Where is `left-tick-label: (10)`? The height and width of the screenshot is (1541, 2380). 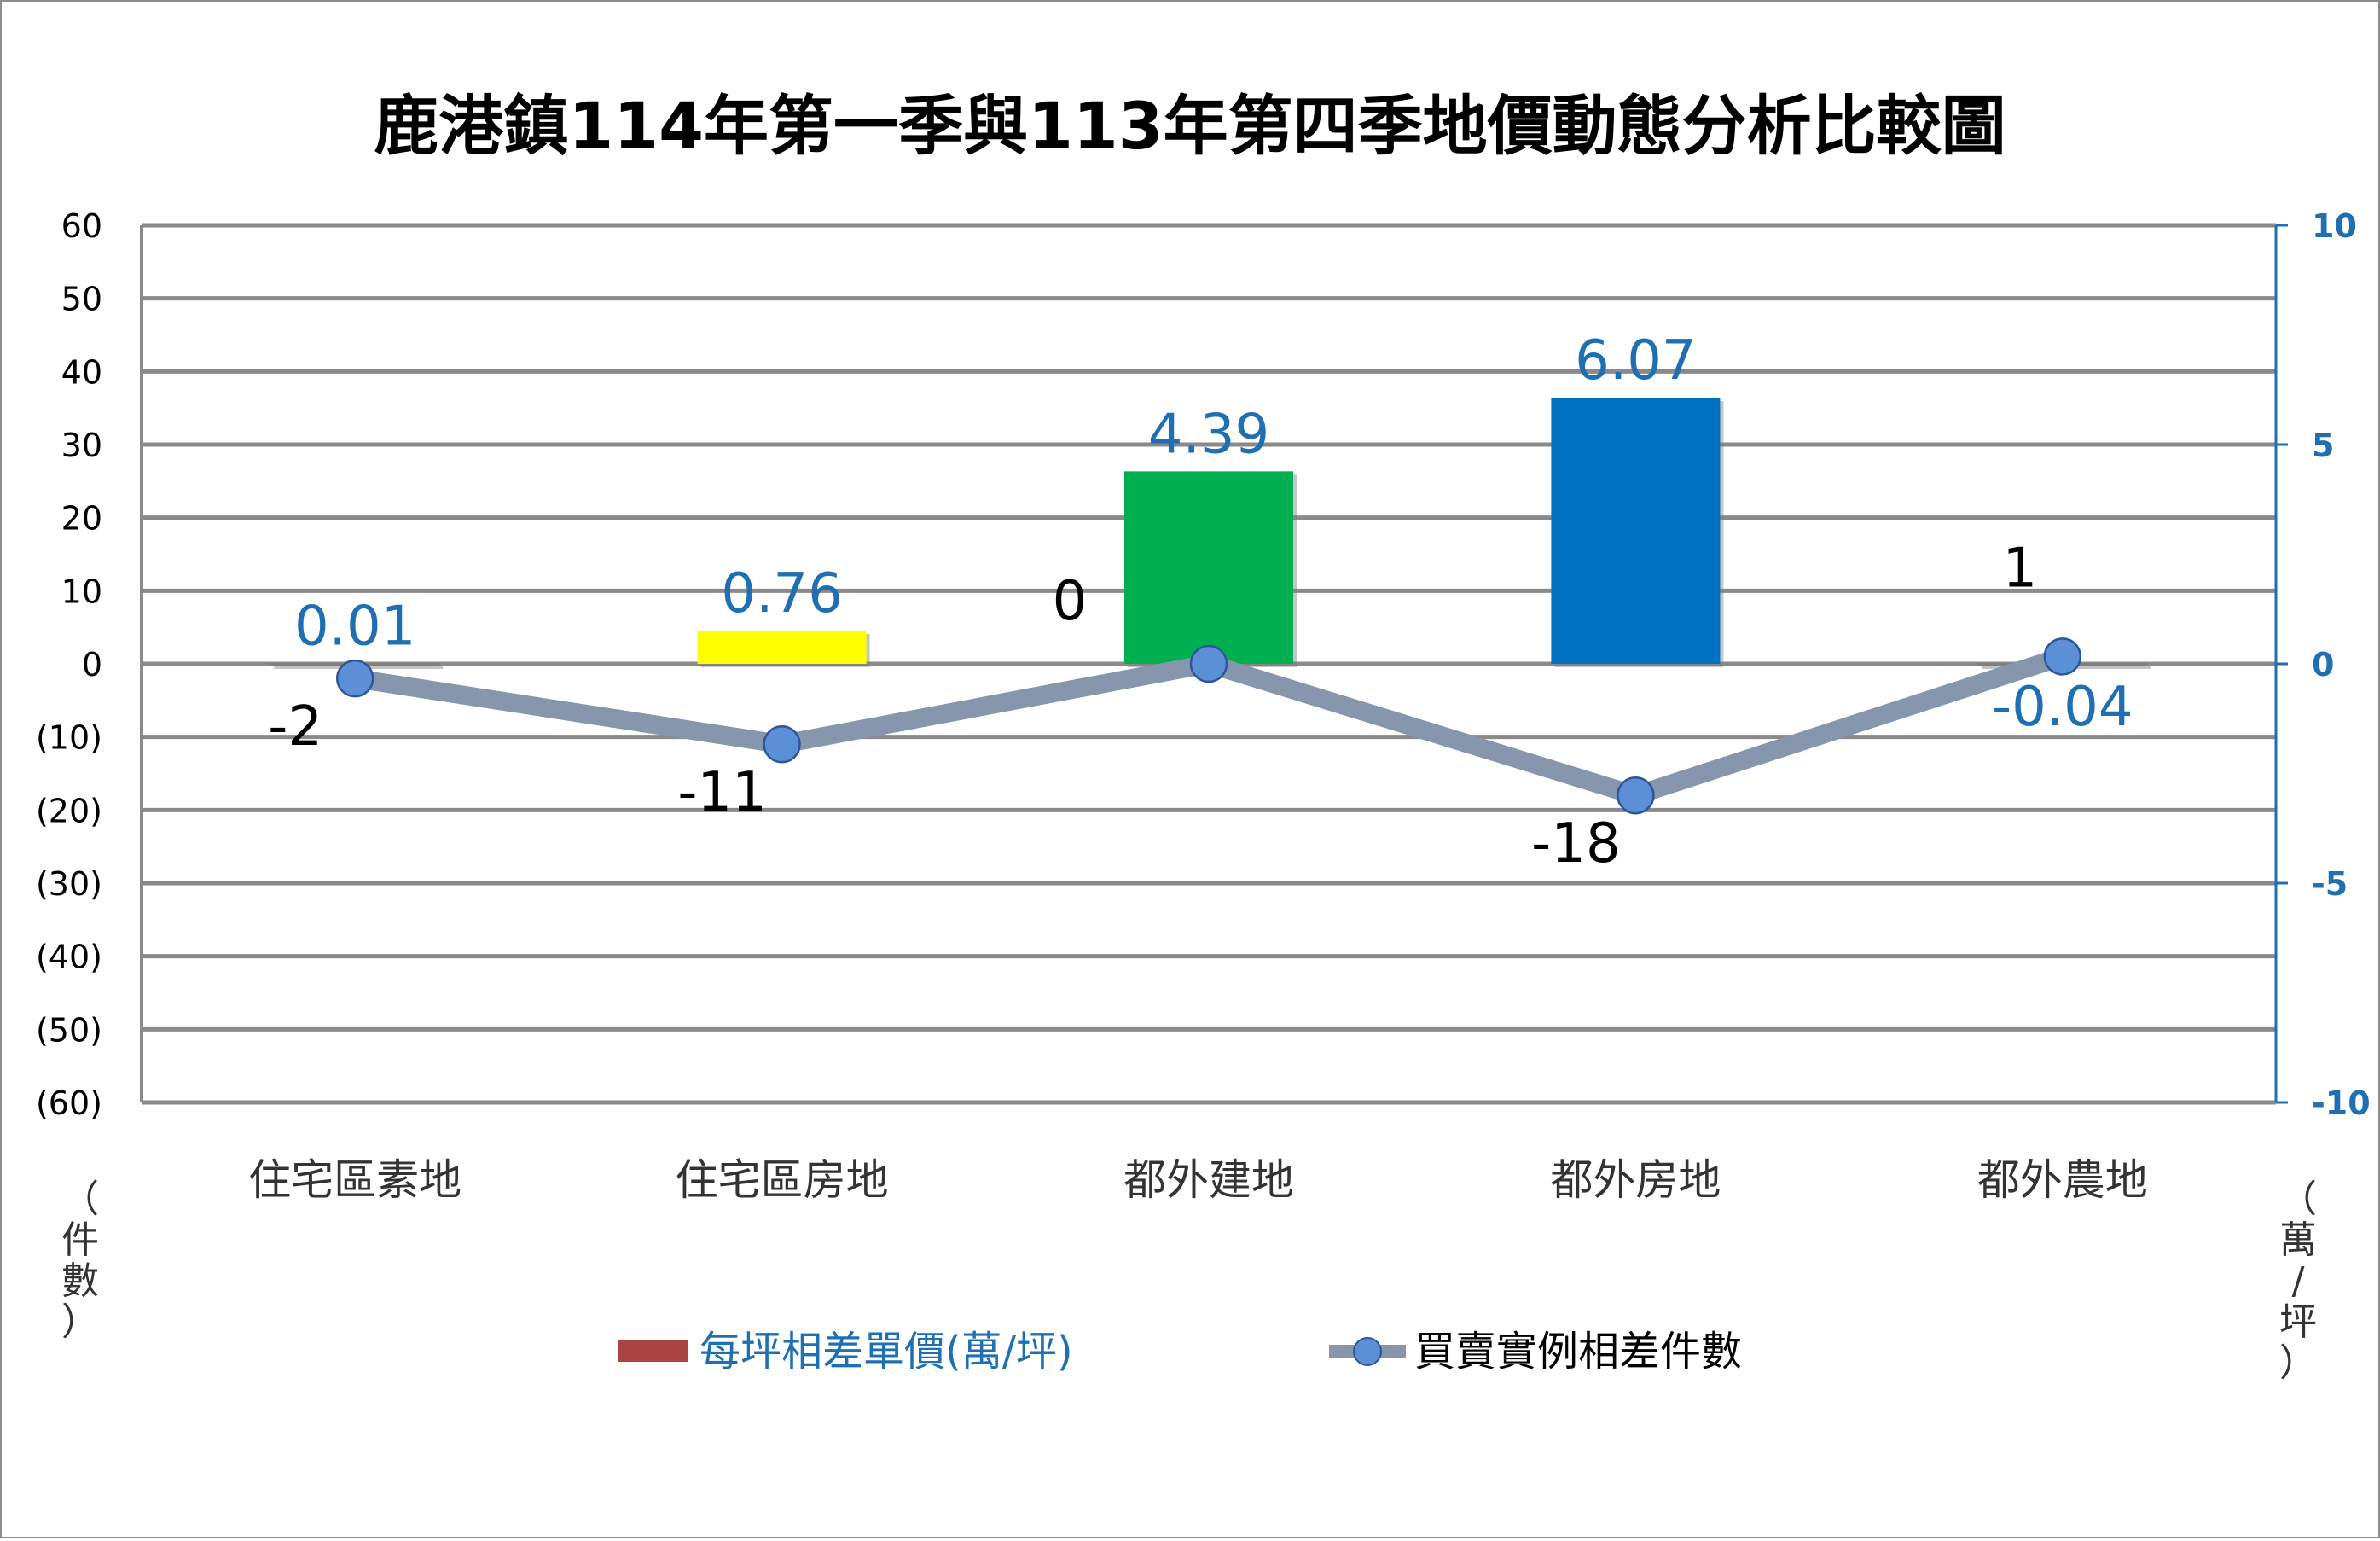
left-tick-label: (10) is located at coordinates (69, 738).